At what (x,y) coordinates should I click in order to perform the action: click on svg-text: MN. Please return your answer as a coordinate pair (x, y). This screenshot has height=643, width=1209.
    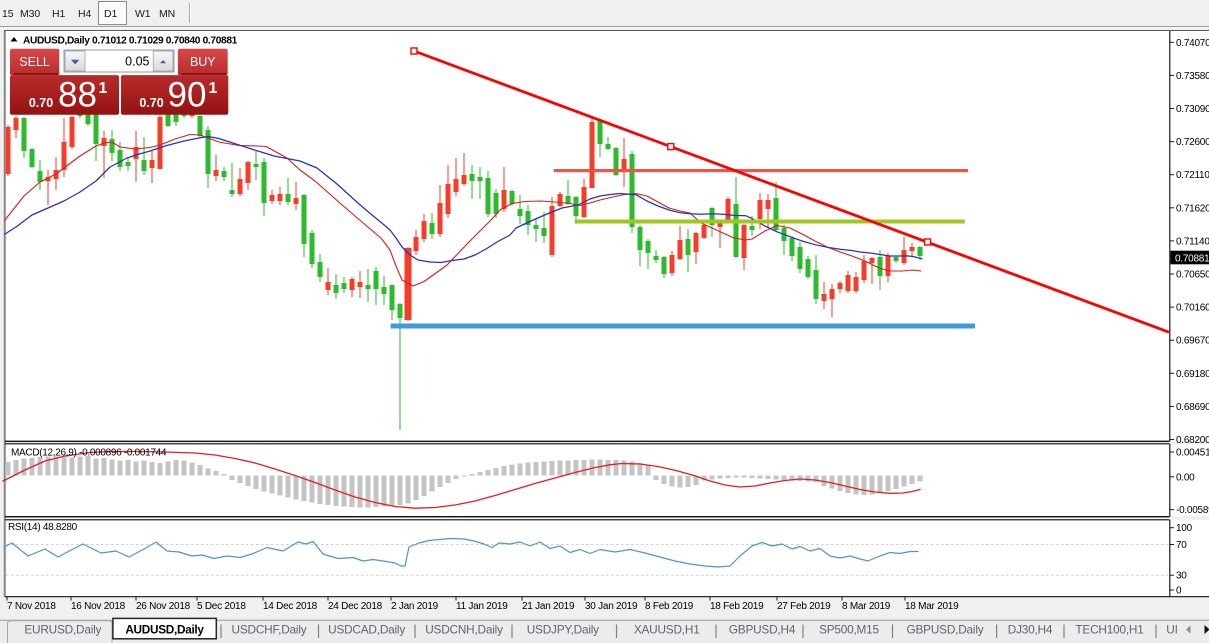
    Looking at the image, I should click on (167, 14).